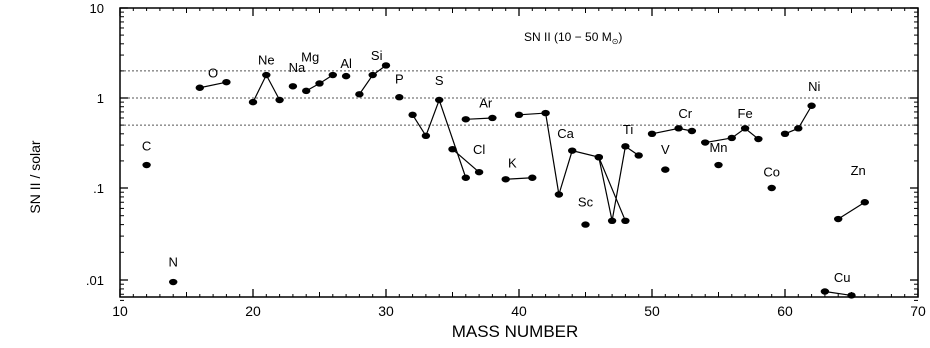 The image size is (930, 348). What do you see at coordinates (918, 311) in the screenshot?
I see `x-tick-label: 70` at bounding box center [918, 311].